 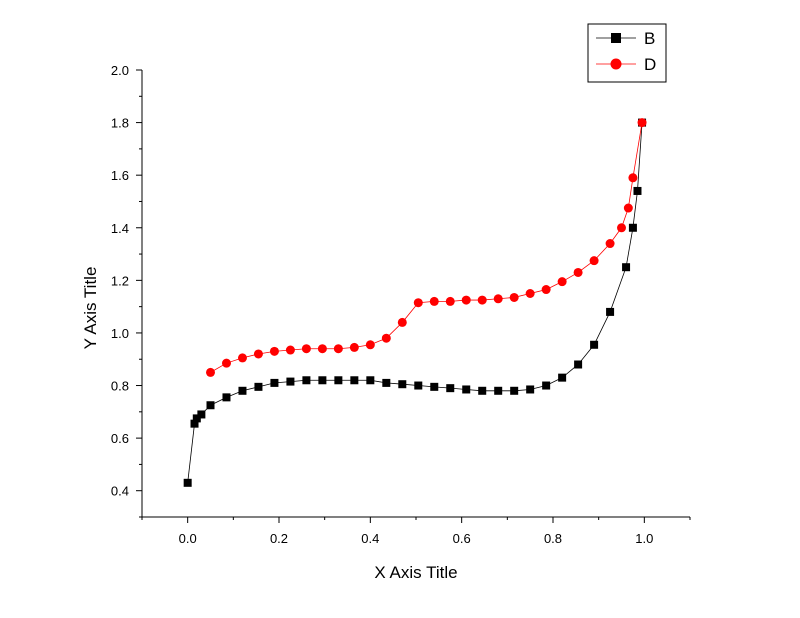 I want to click on x-tick-label: 0.6, so click(x=462, y=538).